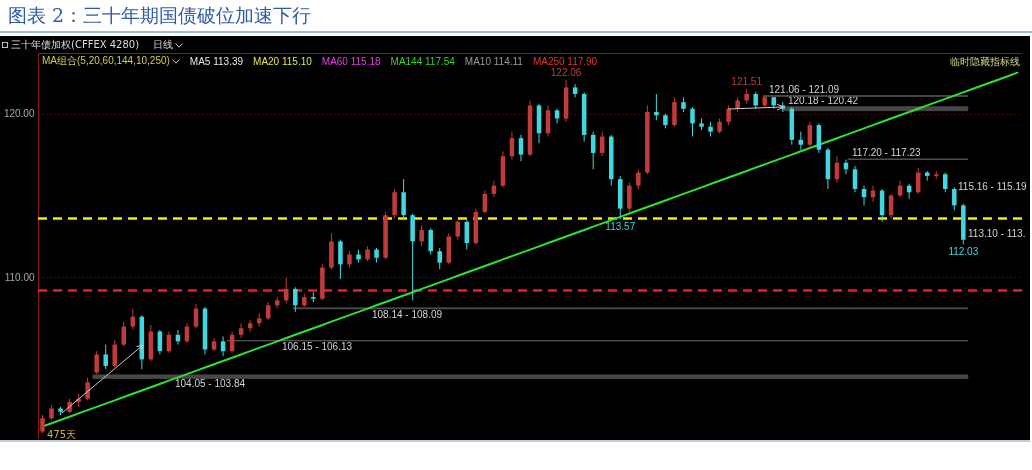 The height and width of the screenshot is (470, 1032). Describe the element at coordinates (216, 61) in the screenshot. I see `annotation: MA5 113.39` at that location.